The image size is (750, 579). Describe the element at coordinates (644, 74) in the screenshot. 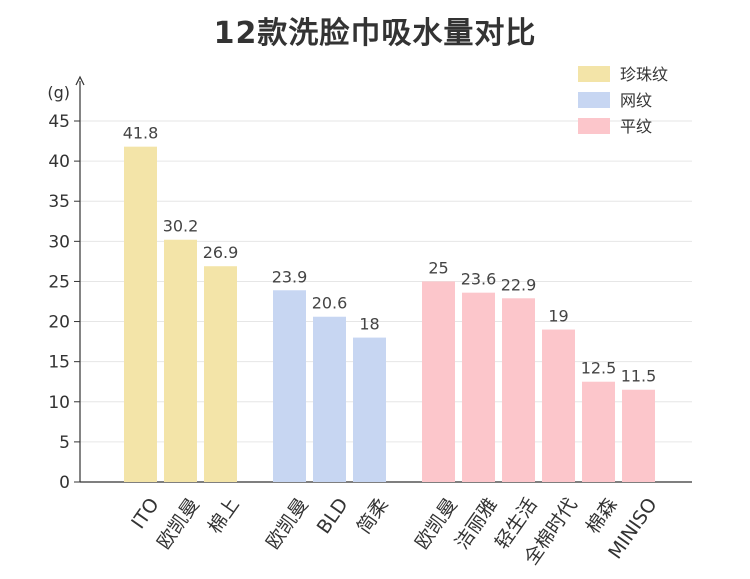

I see `legend-label: 珍珠纹` at that location.